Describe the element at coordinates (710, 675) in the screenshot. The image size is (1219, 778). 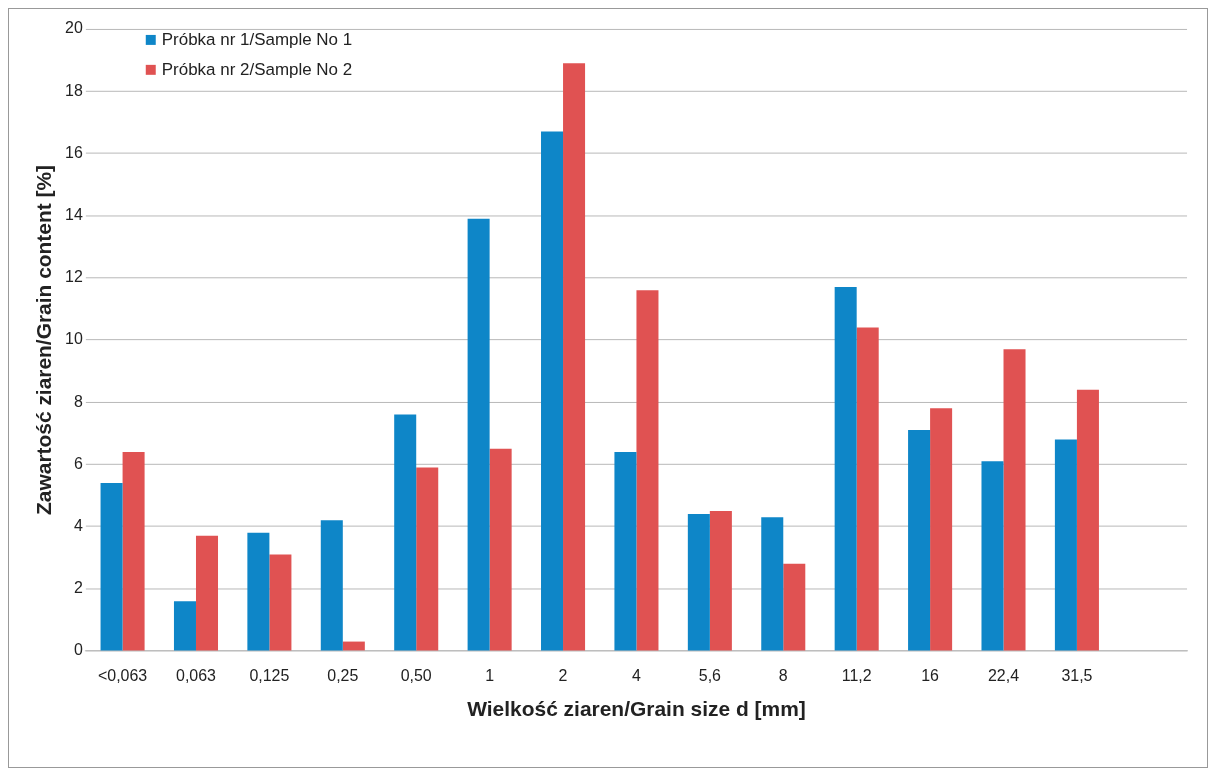
I see `x-tick-label: 5,6` at that location.